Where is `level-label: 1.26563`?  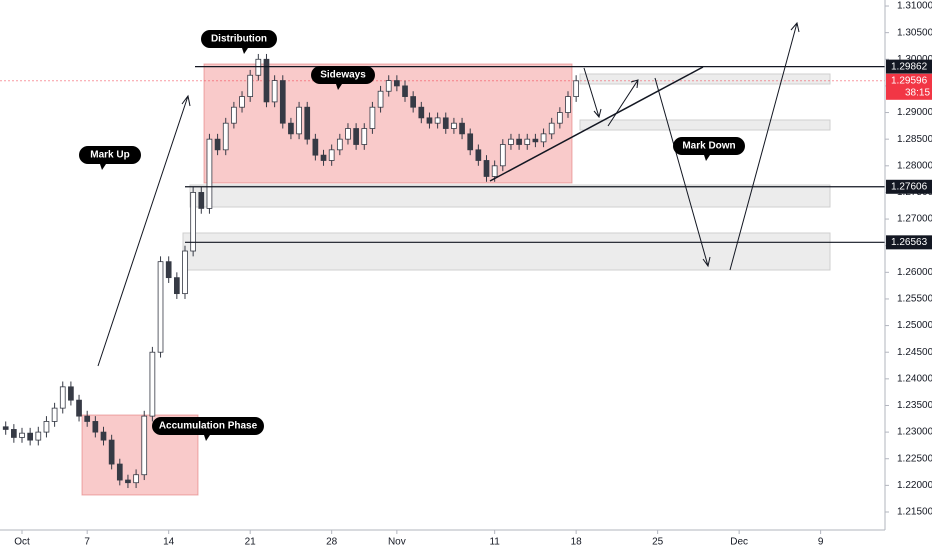
level-label: 1.26563 is located at coordinates (909, 242).